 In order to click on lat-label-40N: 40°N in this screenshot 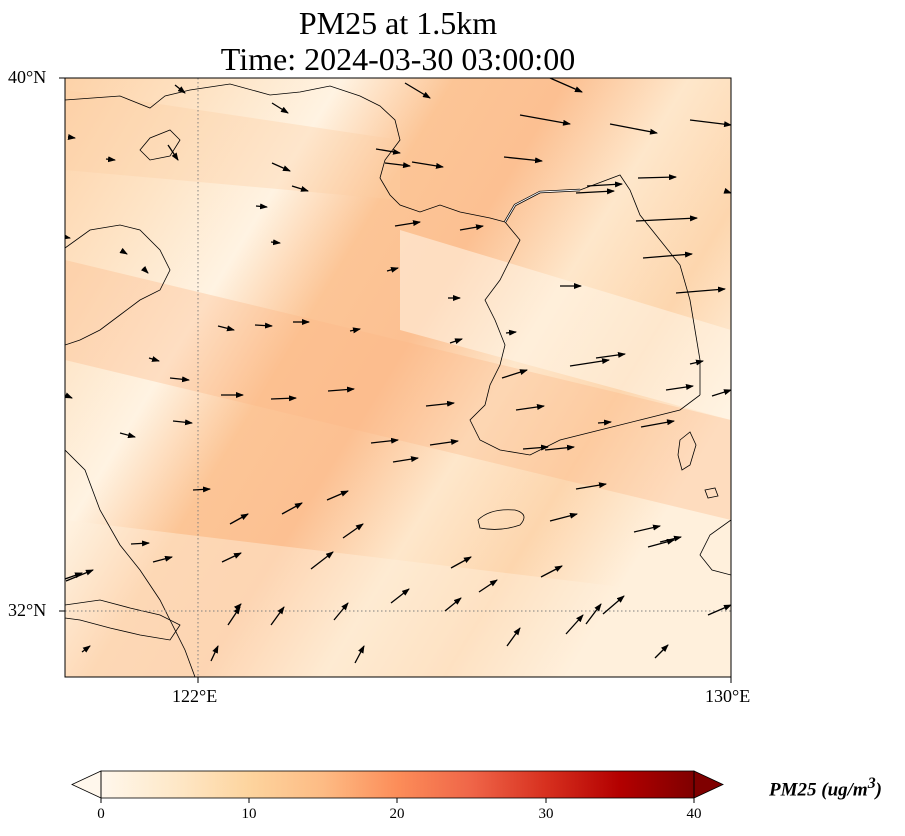, I will do `click(27, 77)`.